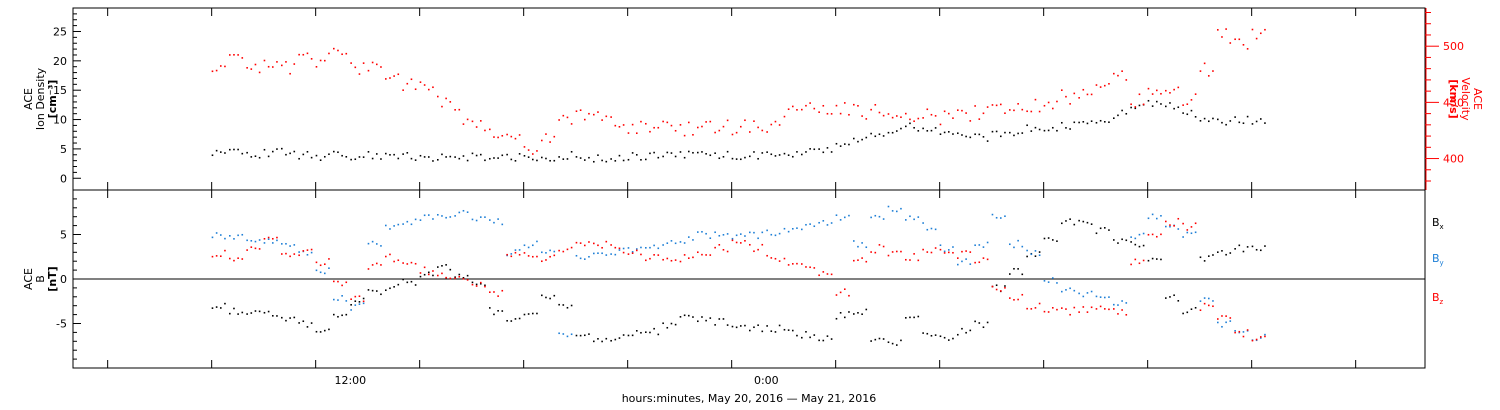  I want to click on density-tick-label: 15, so click(60, 90).